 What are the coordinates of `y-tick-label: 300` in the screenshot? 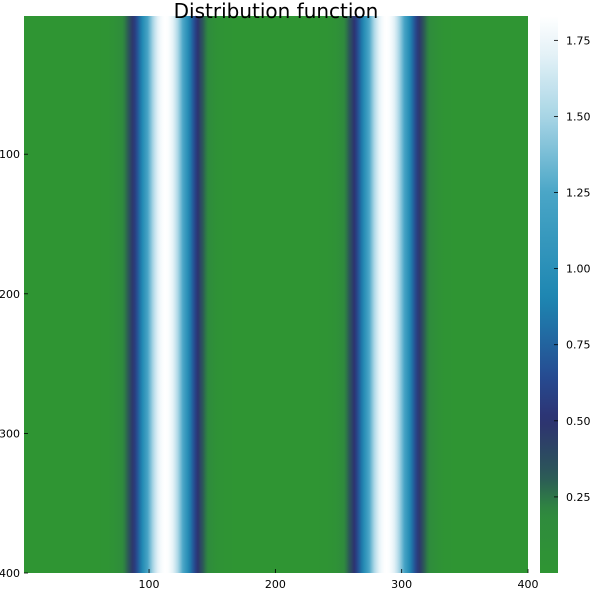 It's located at (10, 433).